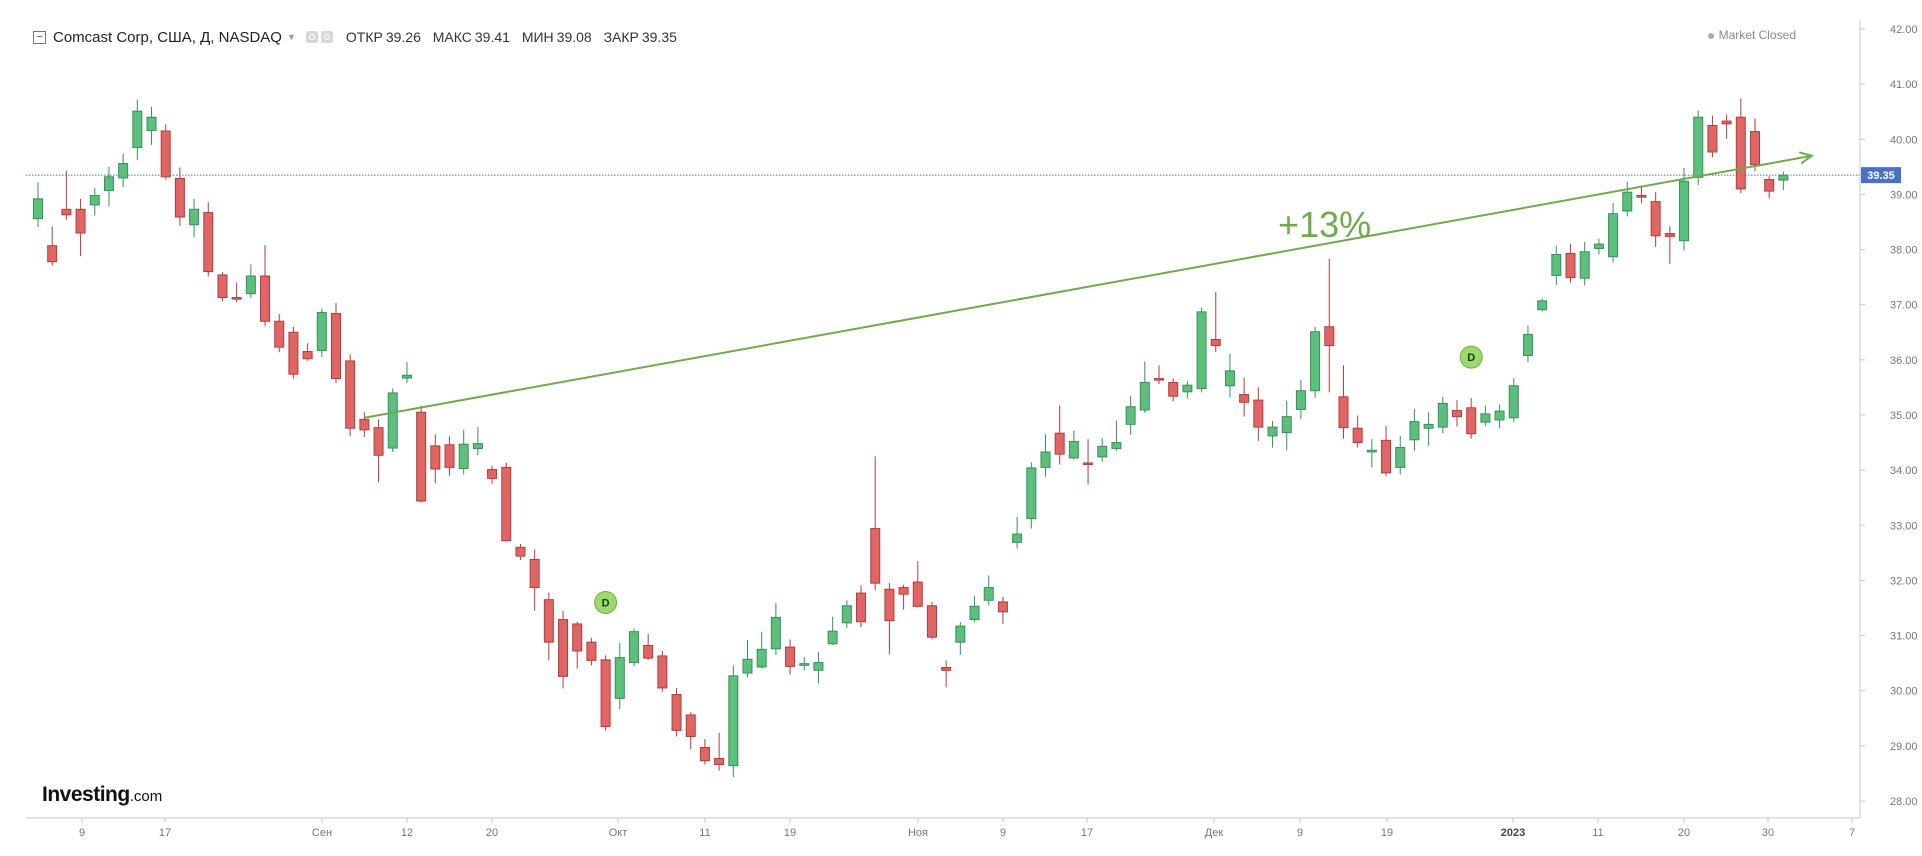  What do you see at coordinates (1757, 35) in the screenshot?
I see `market-status-text: Market Closed` at bounding box center [1757, 35].